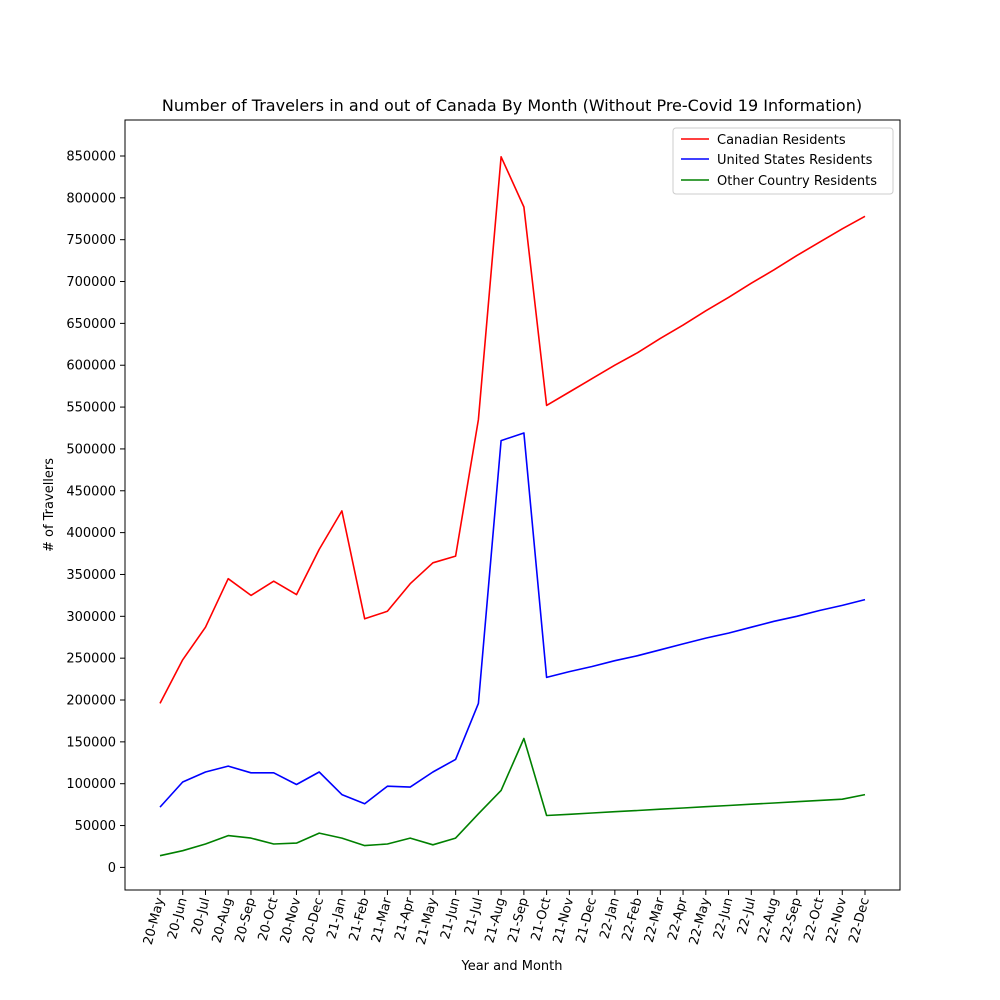 The width and height of the screenshot is (1000, 1000). Describe the element at coordinates (95, 826) in the screenshot. I see `y-tick-label: 50000` at that location.